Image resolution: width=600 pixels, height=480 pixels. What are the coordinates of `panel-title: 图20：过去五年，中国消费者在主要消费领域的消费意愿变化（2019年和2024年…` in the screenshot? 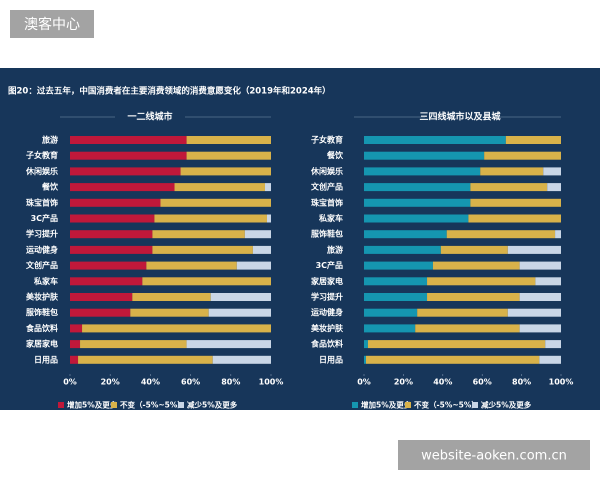 It's located at (169, 91).